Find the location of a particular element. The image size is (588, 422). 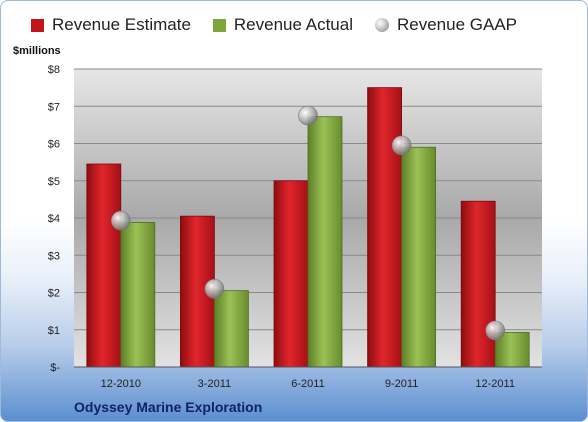

legend-label-estimate: Revenue Estimate is located at coordinates (121, 24).